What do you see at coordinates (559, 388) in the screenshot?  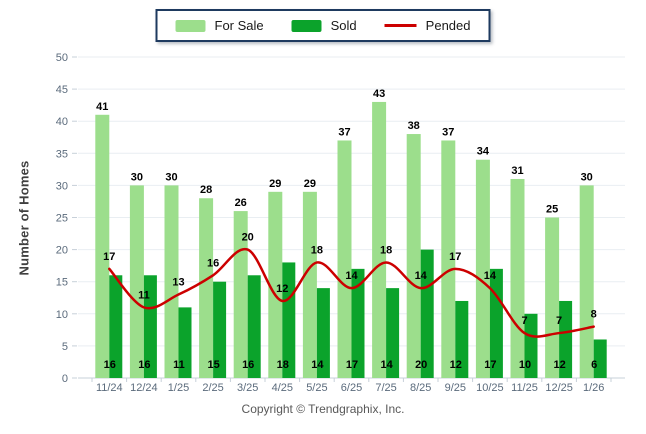 I see `x-tick-label: 12/25` at bounding box center [559, 388].